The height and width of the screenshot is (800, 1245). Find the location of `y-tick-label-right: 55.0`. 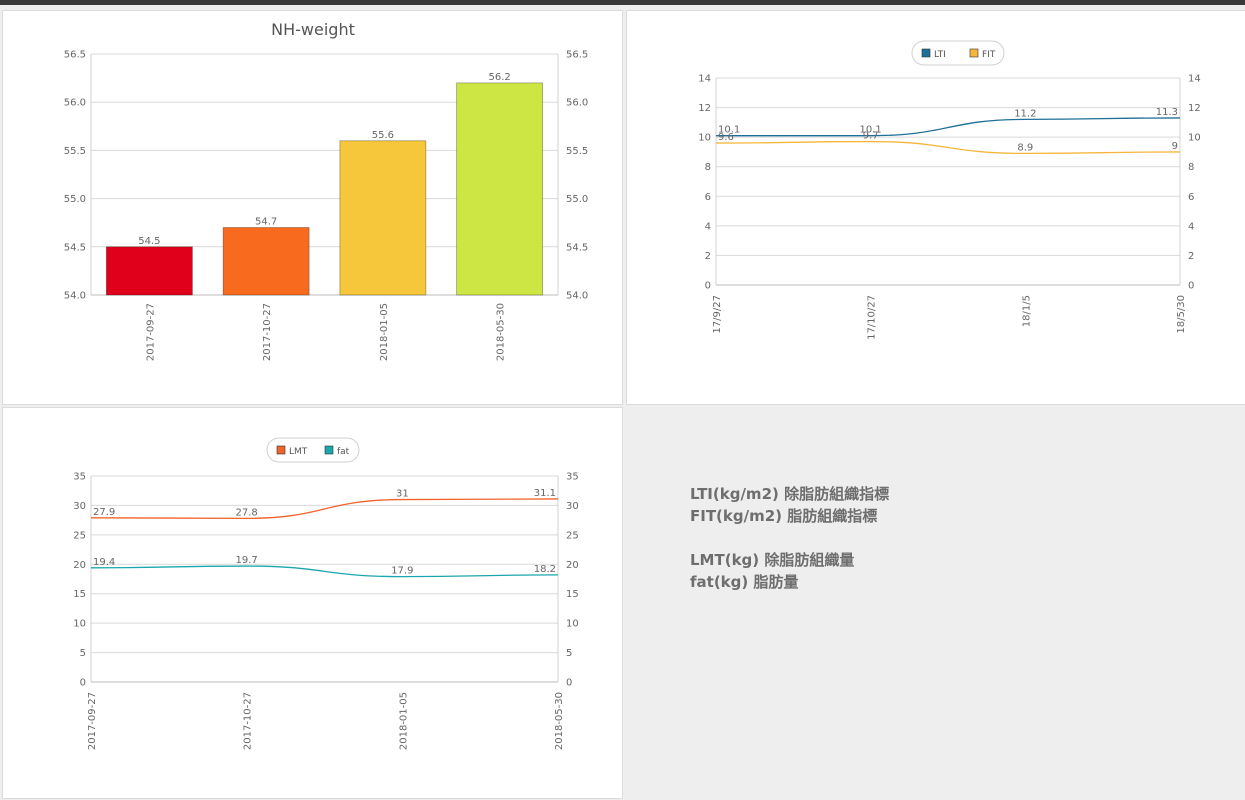

y-tick-label-right: 55.0 is located at coordinates (577, 199).